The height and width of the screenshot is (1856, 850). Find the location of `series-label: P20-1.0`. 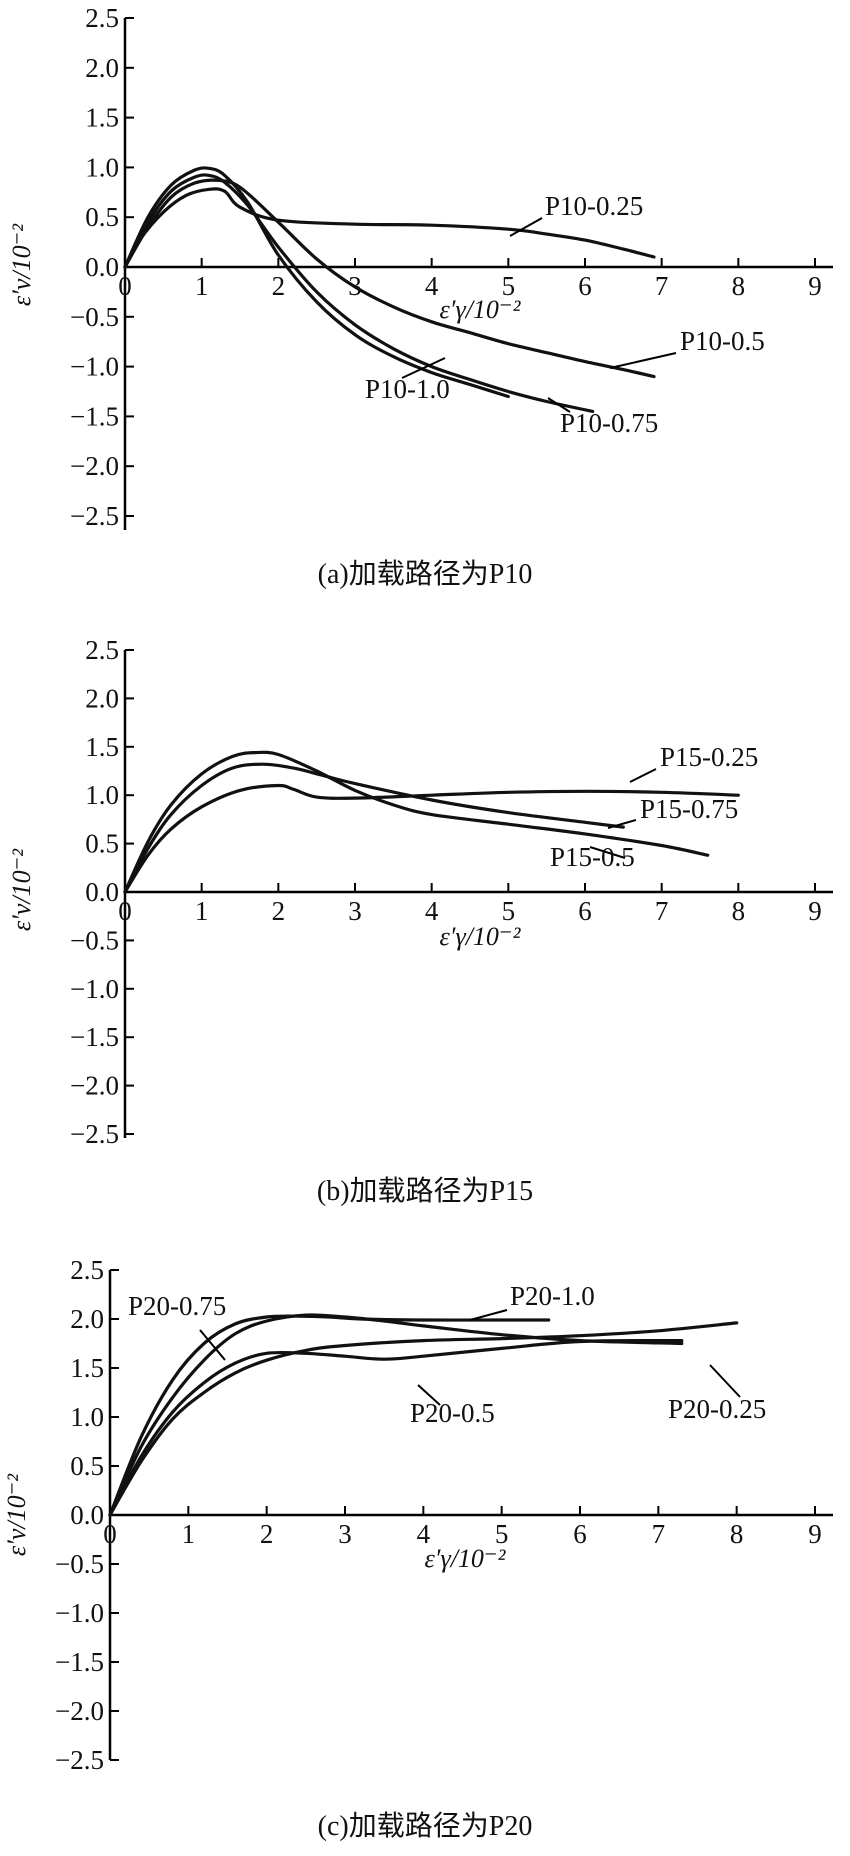

series-label: P20-1.0 is located at coordinates (552, 1296).